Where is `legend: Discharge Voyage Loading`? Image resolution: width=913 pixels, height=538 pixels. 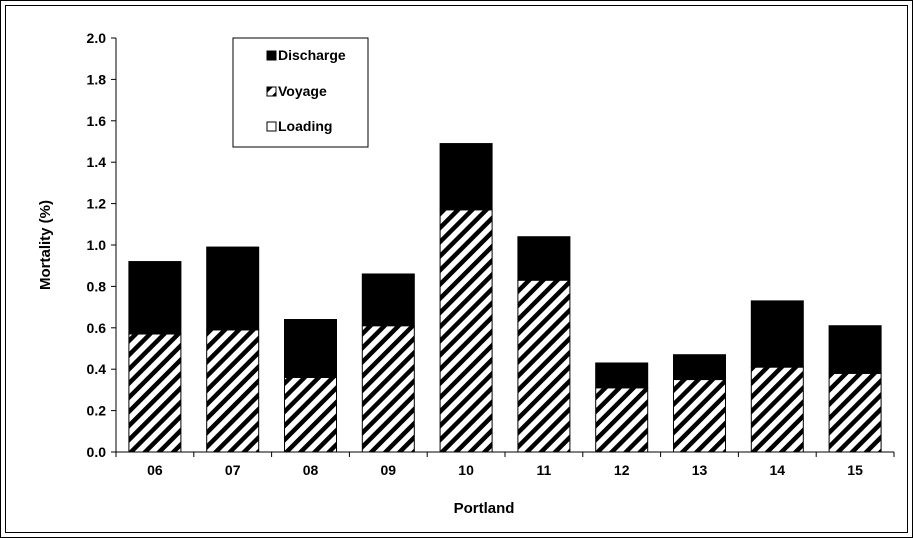
legend: Discharge Voyage Loading is located at coordinates (300, 92).